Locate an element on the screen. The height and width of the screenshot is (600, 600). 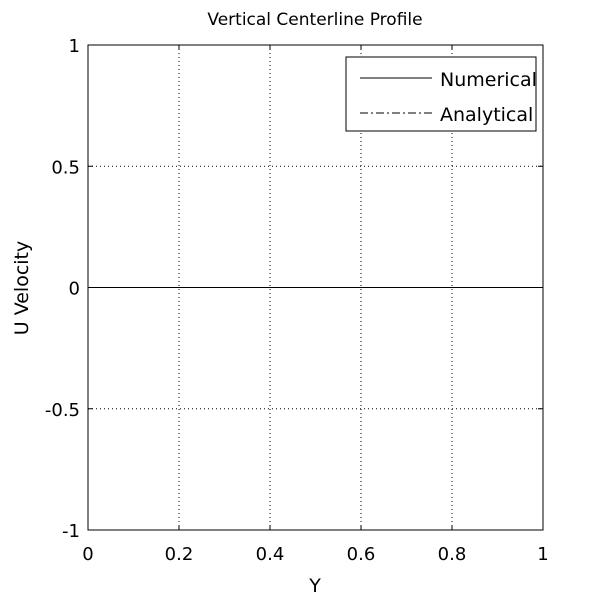
x-tick-label: 0.8 is located at coordinates (452, 554).